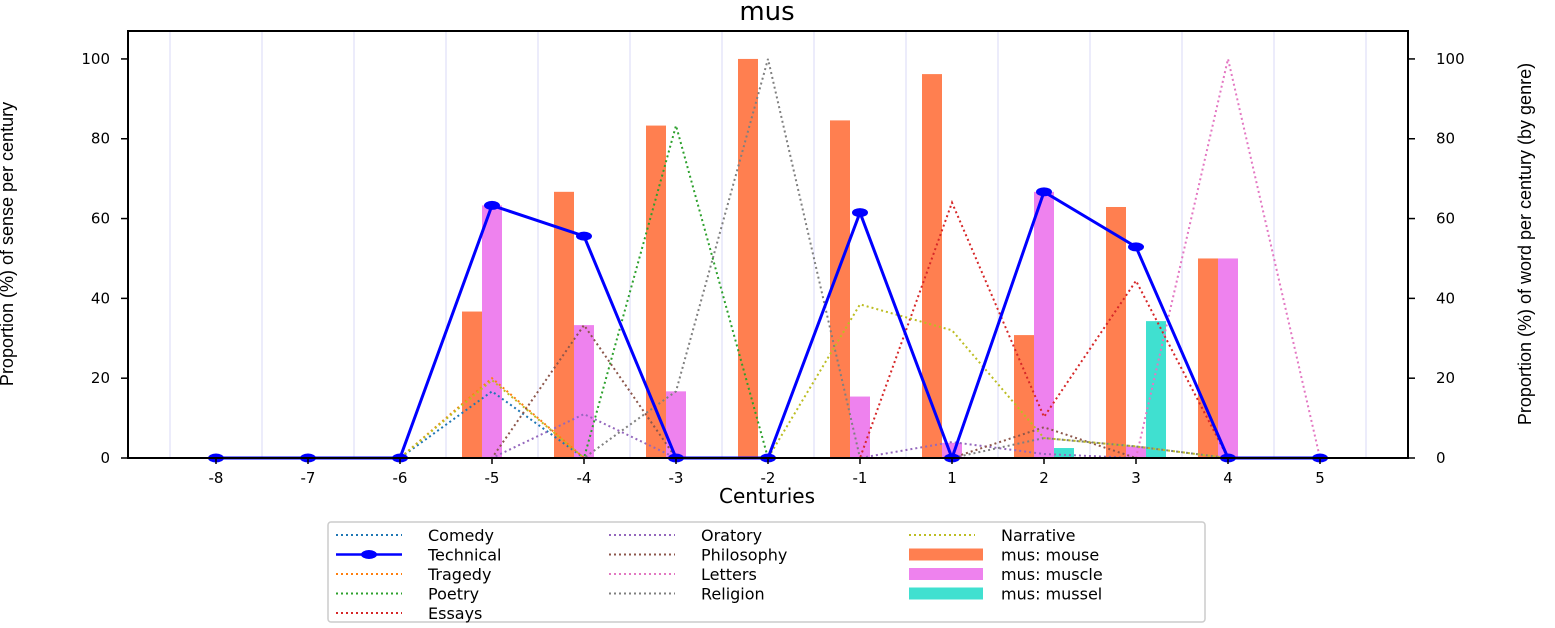 Image resolution: width=1555 pixels, height=628 pixels. Describe the element at coordinates (676, 478) in the screenshot. I see `x-tick-label: -3` at that location.